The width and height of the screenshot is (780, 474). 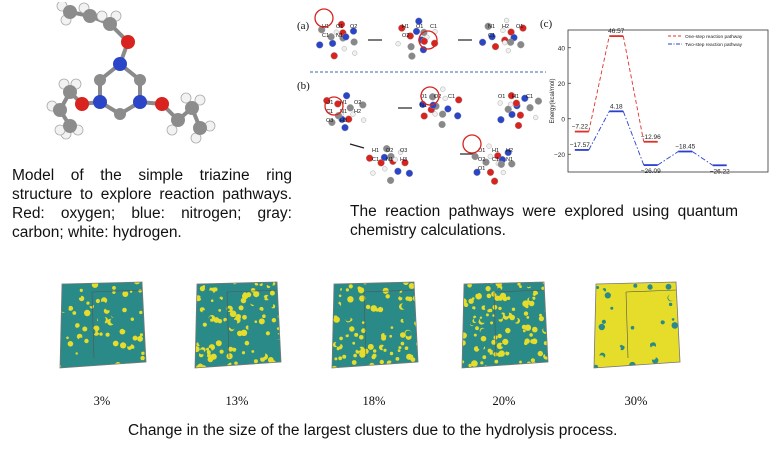 What do you see at coordinates (374, 343) in the screenshot?
I see `cluster-cube-3: 18%` at bounding box center [374, 343].